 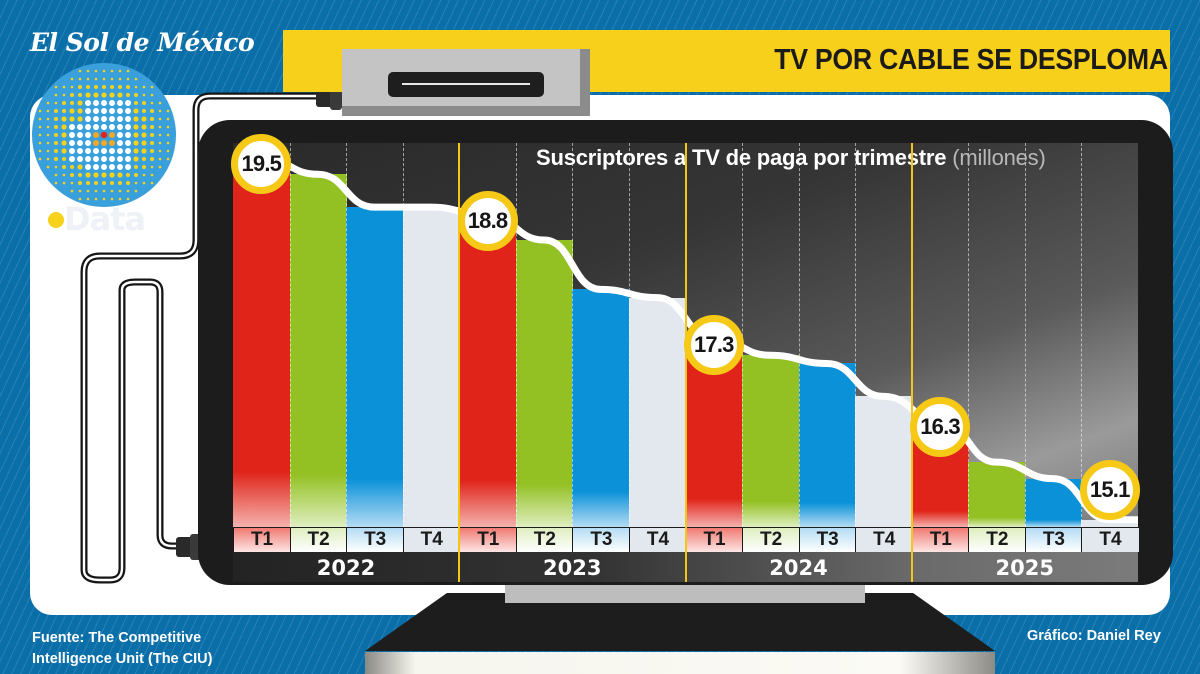 I want to click on pixel-sun-icon, so click(x=104, y=135).